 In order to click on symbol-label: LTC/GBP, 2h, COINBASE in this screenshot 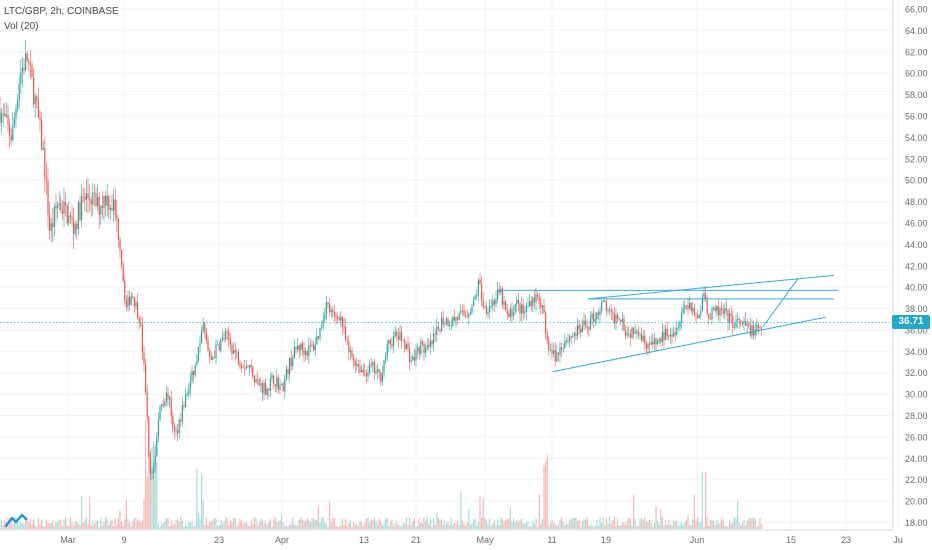, I will do `click(61, 11)`.